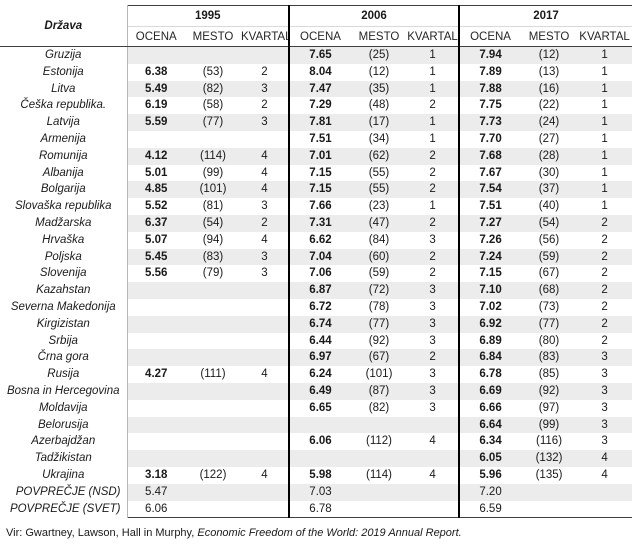  I want to click on col-header-mesto-2017: MESTO, so click(549, 36).